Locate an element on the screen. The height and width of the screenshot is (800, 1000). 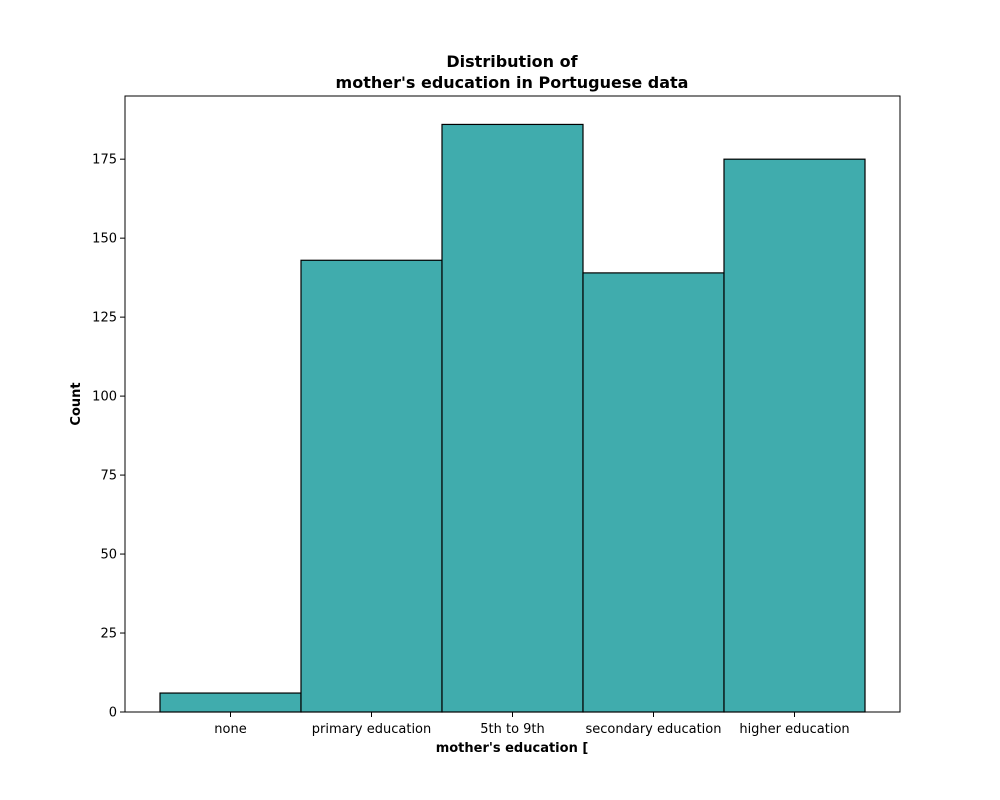
y-tick-label: 100 is located at coordinates (104, 397).